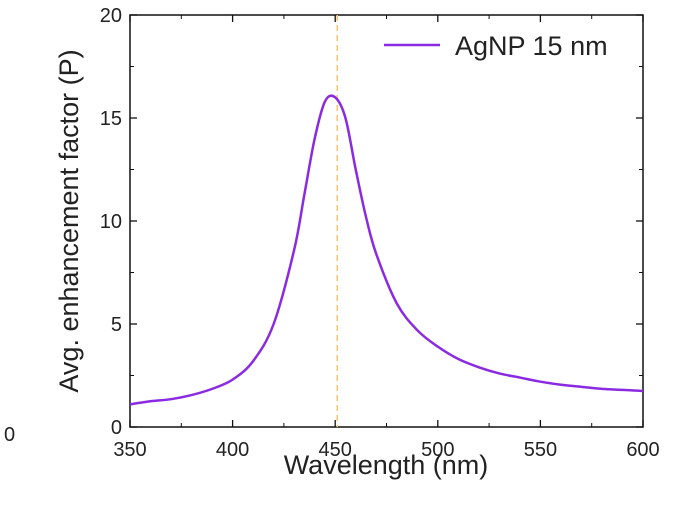 This screenshot has width=677, height=508. Describe the element at coordinates (386, 465) in the screenshot. I see `x-axis-label: Wavelength (nm)` at that location.